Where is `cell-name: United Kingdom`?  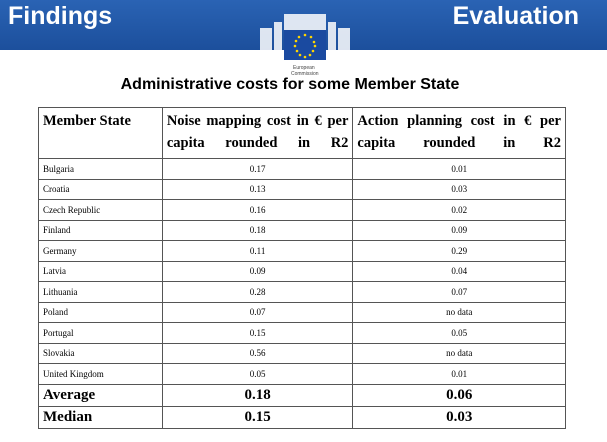
cell-name: United Kingdom is located at coordinates (100, 374).